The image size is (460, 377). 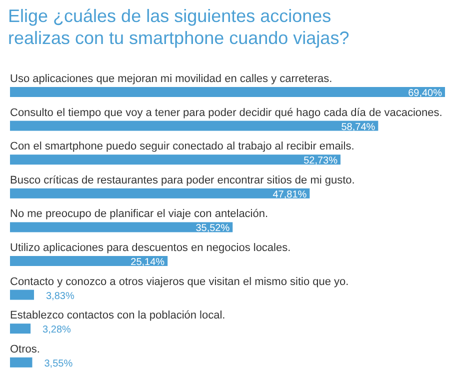 What do you see at coordinates (179, 282) in the screenshot?
I see `y-tick-label: Contacto y conozco a otros viajeros que visitan el mismo sitio que yo.` at bounding box center [179, 282].